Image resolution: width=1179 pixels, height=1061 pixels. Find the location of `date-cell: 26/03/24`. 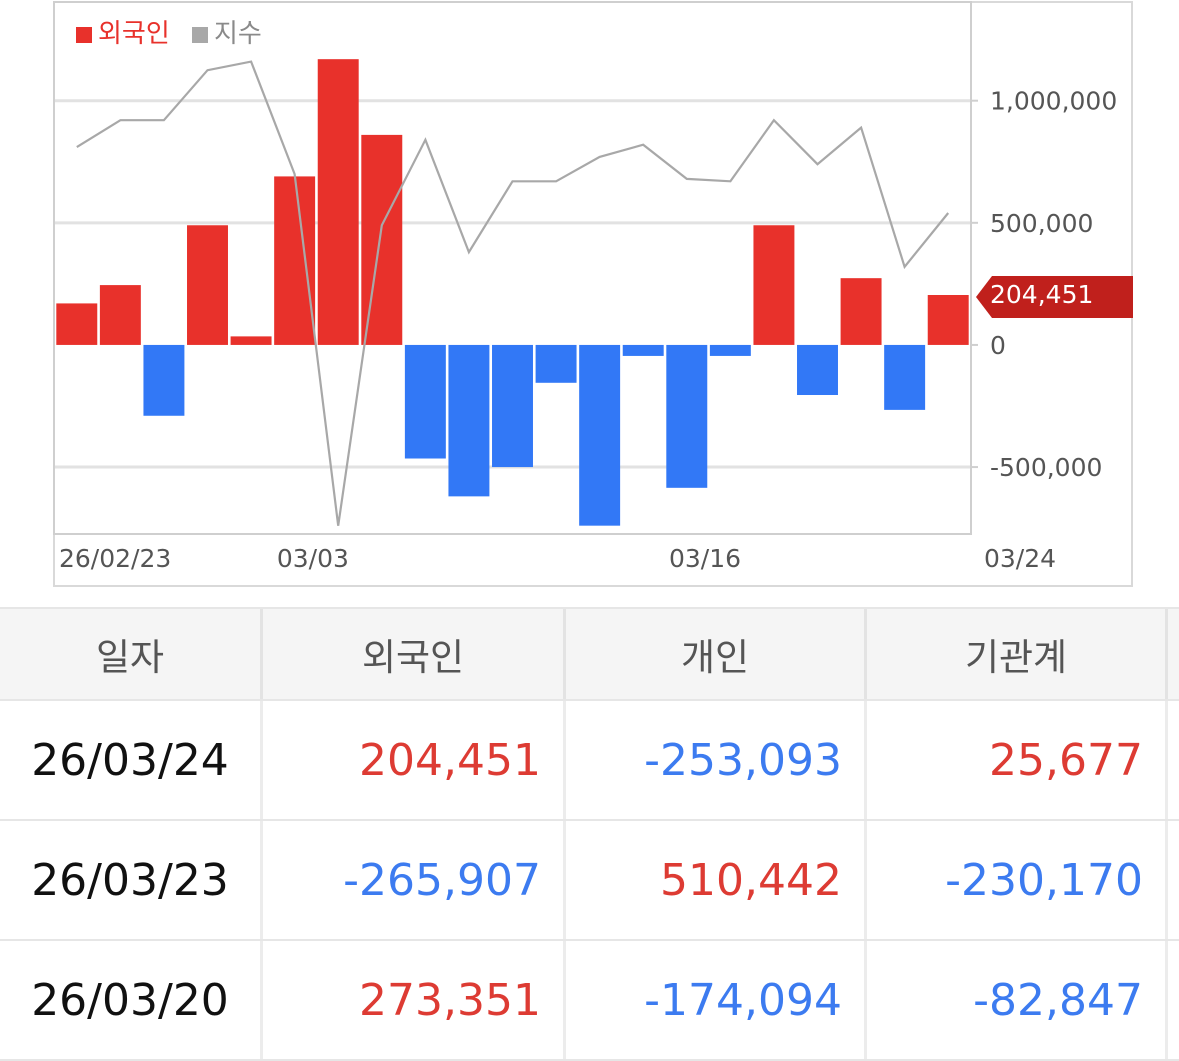

date-cell: 26/03/24 is located at coordinates (131, 760).